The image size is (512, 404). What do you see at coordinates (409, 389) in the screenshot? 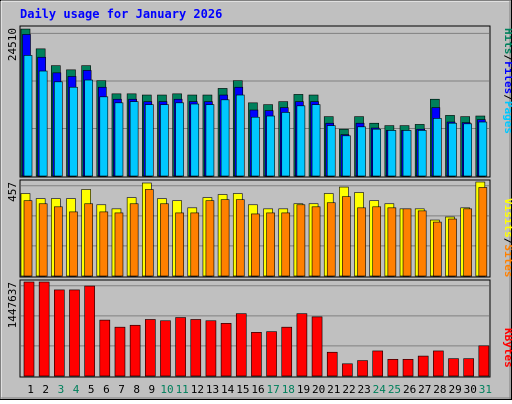
I see `x-tick-label-day-26: 26` at bounding box center [409, 389].